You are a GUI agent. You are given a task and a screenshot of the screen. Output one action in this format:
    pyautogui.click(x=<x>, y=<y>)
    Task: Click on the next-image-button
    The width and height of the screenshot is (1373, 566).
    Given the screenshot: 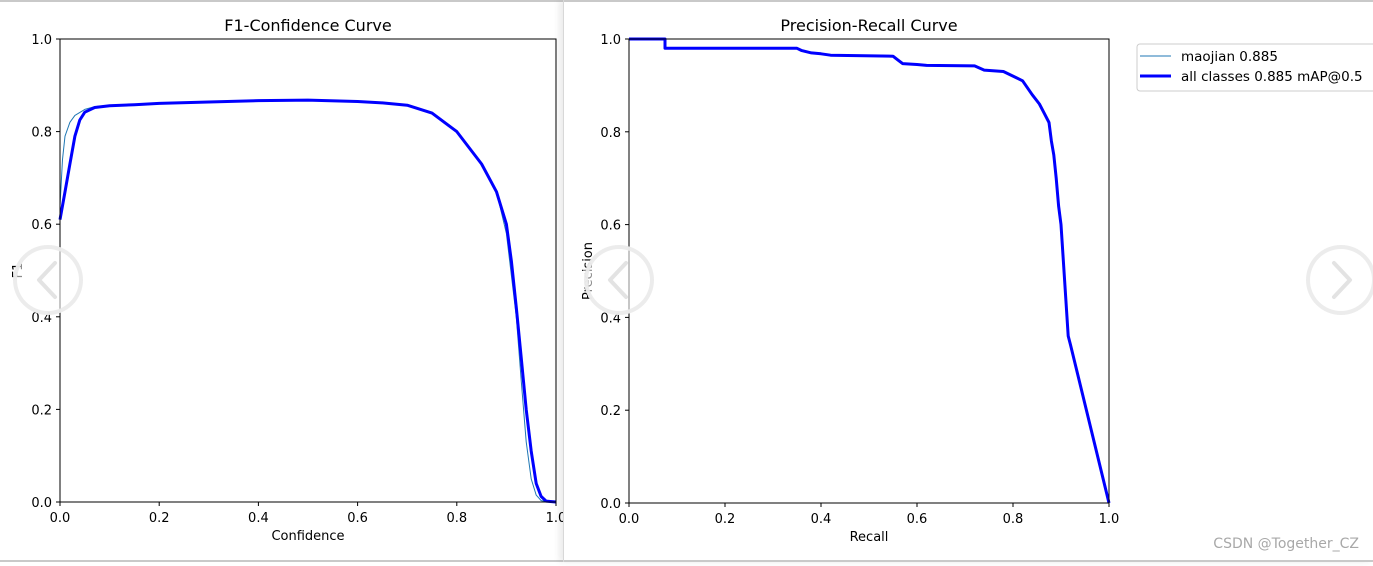 What is the action you would take?
    pyautogui.click(x=1339, y=280)
    